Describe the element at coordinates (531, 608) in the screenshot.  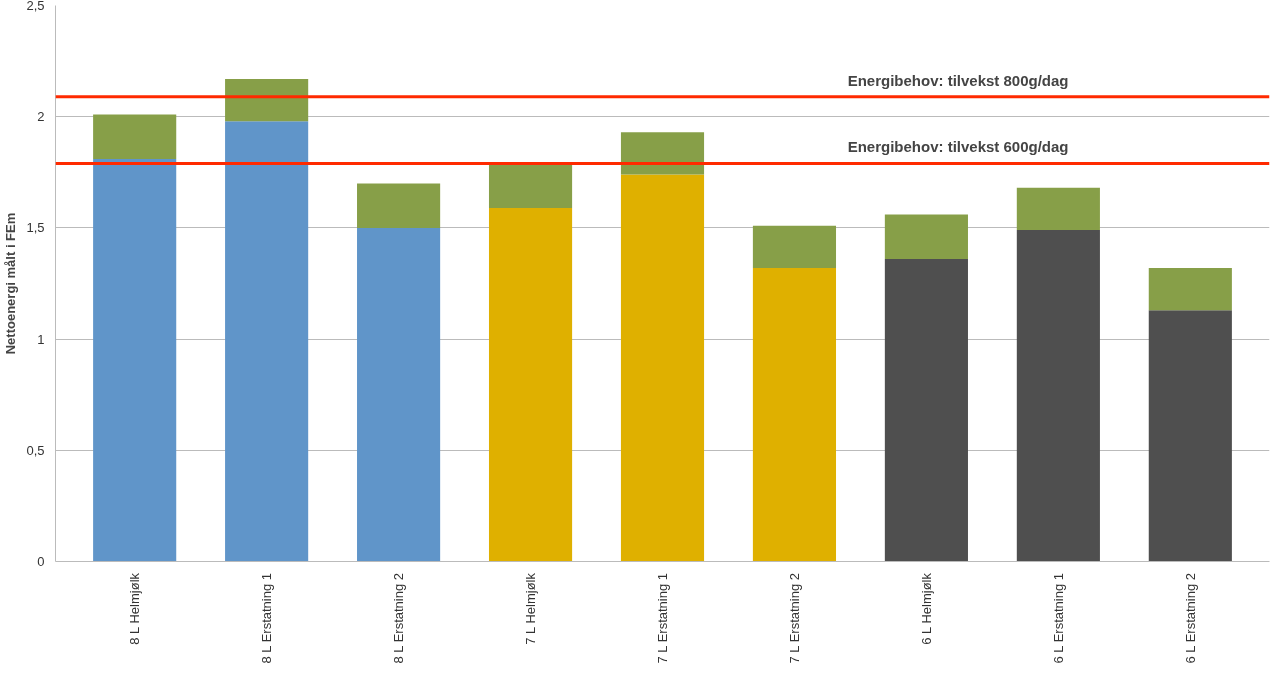
I see `x-tick-label: 7 L Helmjølk` at that location.